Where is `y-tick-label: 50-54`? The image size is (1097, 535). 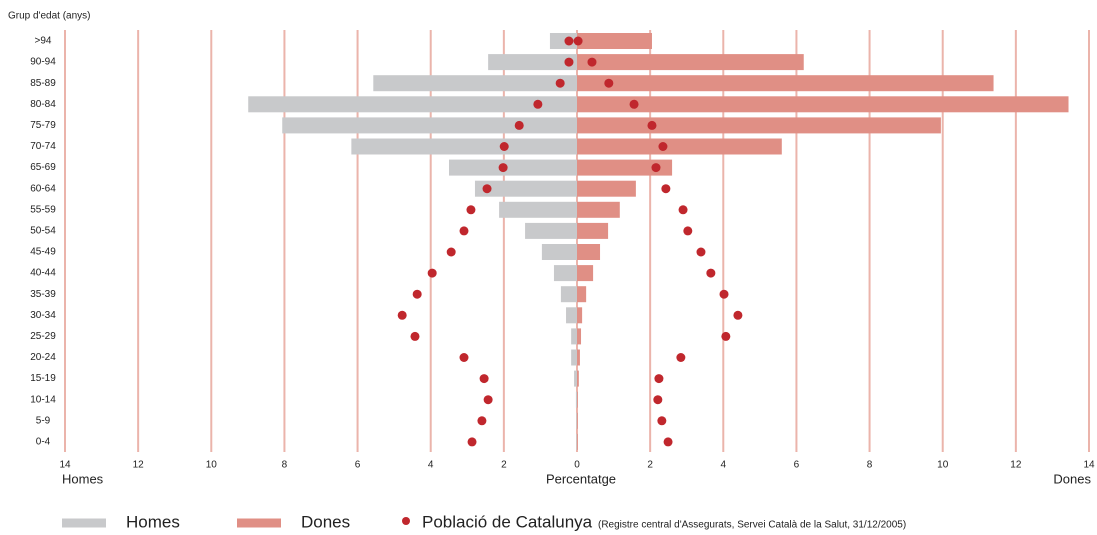
y-tick-label: 50-54 is located at coordinates (43, 231).